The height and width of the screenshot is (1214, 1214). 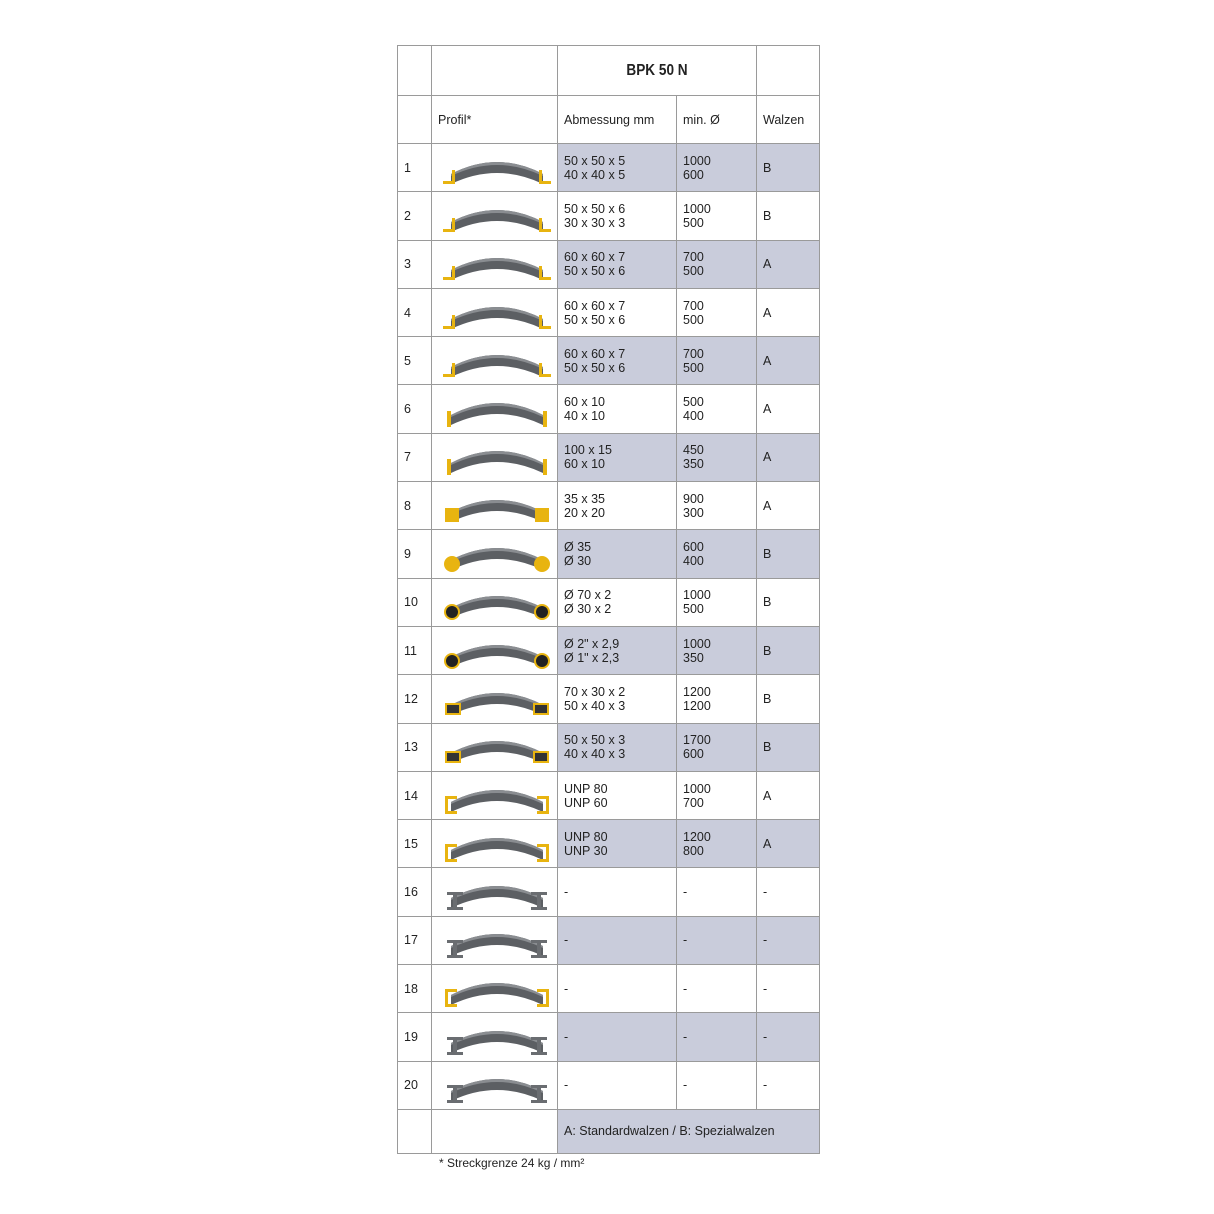 What do you see at coordinates (415, 458) in the screenshot?
I see `row-number: 7` at bounding box center [415, 458].